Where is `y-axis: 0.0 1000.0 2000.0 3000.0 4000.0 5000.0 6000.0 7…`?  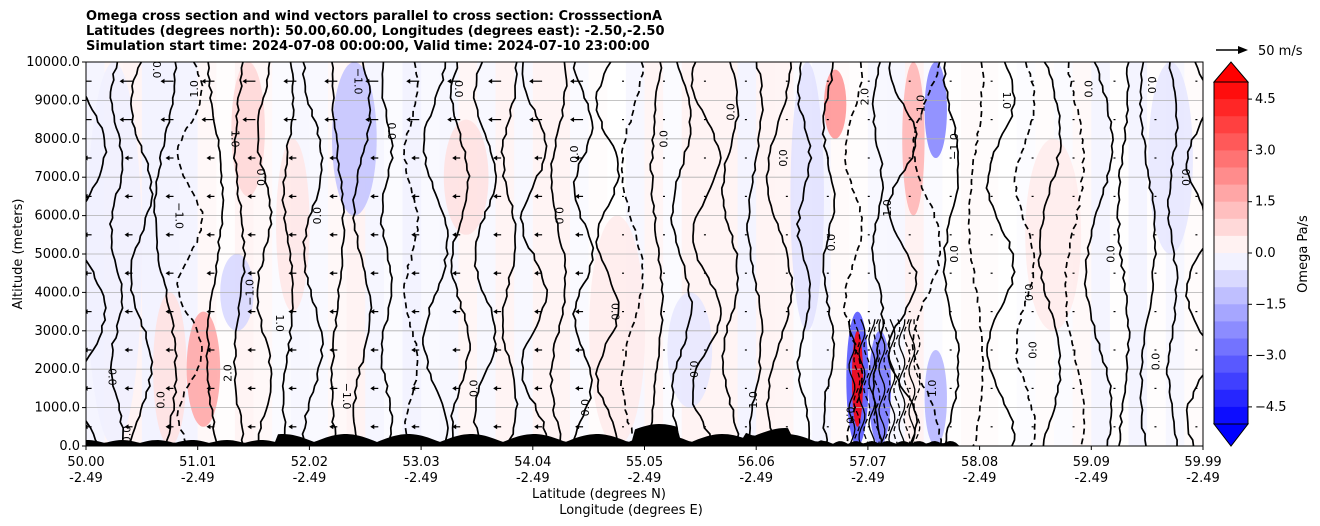
y-axis: 0.0 1000.0 2000.0 3000.0 4000.0 5000.0 6000.0 7… is located at coordinates (56, 254).